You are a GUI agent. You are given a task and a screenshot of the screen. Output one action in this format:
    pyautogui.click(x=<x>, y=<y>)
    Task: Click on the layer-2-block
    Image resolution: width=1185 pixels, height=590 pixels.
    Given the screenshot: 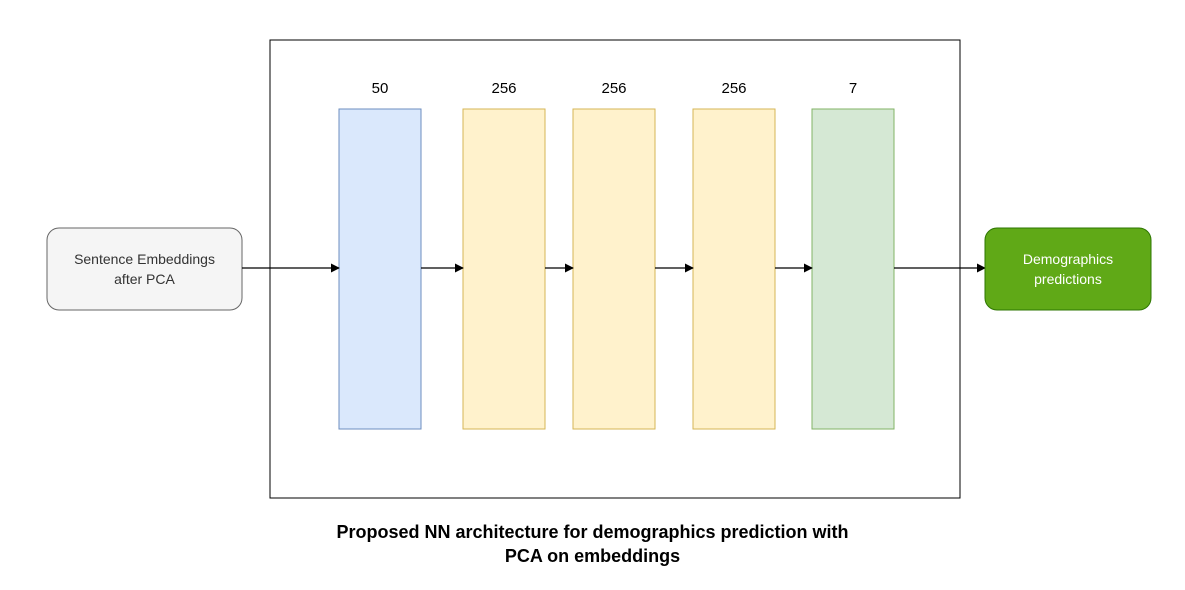 What is the action you would take?
    pyautogui.click(x=504, y=269)
    